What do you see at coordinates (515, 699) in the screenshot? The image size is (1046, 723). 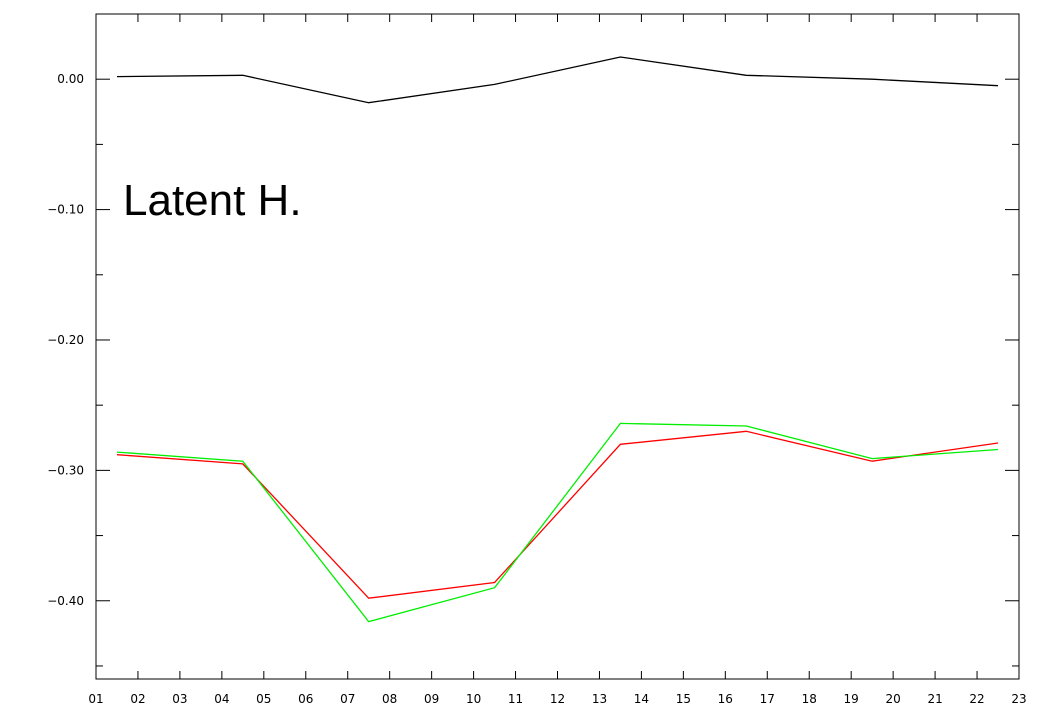 I see `x-tick-label: 11` at bounding box center [515, 699].